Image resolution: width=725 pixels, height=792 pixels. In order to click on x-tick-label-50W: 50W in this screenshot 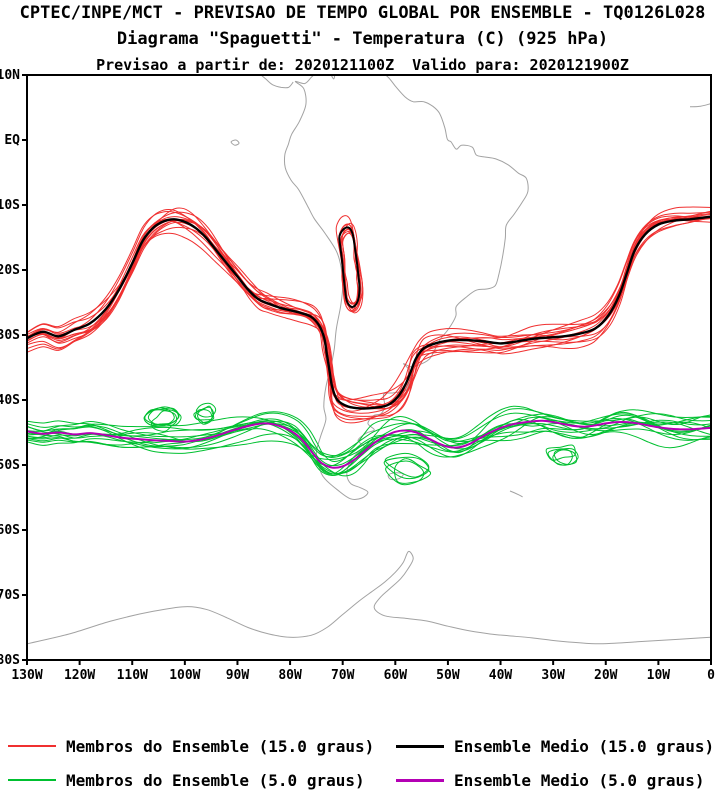, I will do `click(448, 675)`.